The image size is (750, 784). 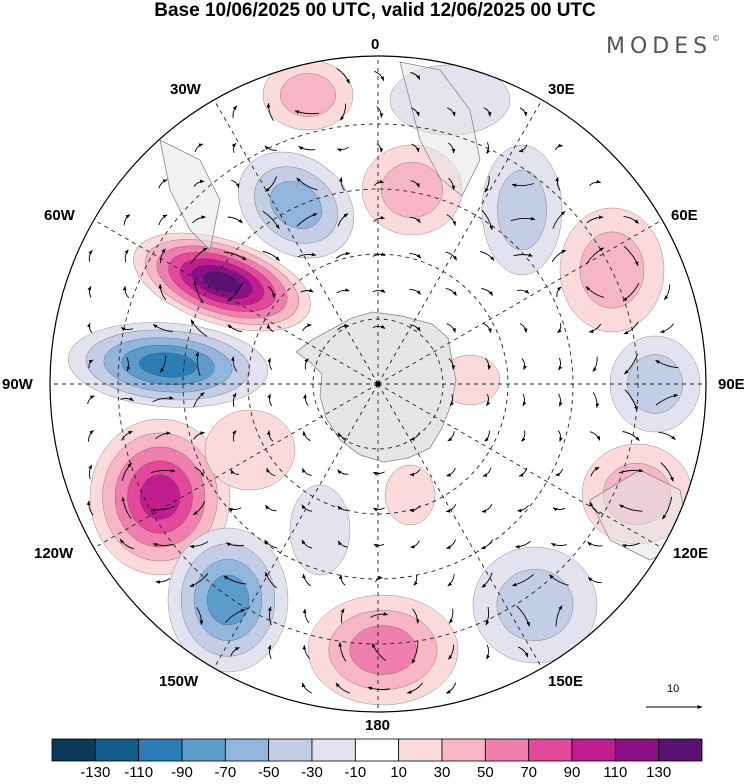 I want to click on colorbar-tick-label: 50, so click(x=485, y=772).